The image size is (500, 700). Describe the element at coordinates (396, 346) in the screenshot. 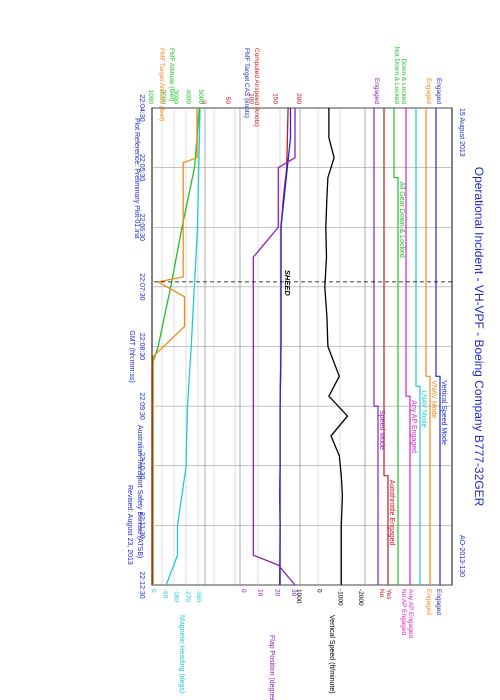

I see `discrete-gear` at that location.